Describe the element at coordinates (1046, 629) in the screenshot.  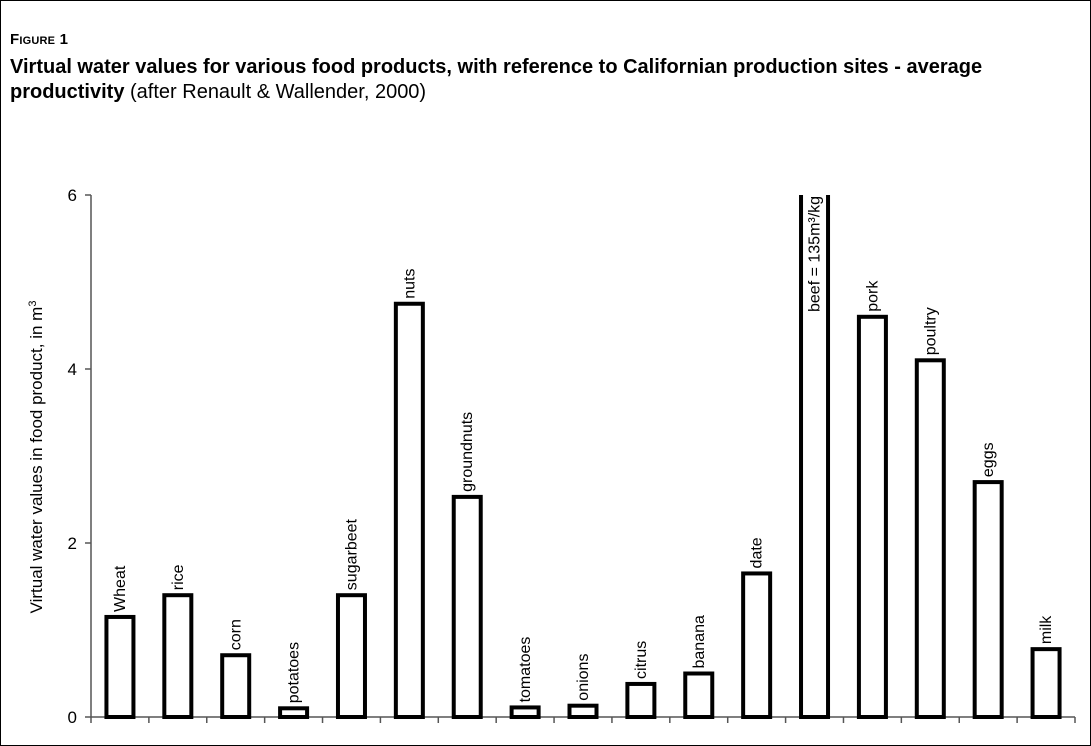
I see `bar-label: milk` at that location.